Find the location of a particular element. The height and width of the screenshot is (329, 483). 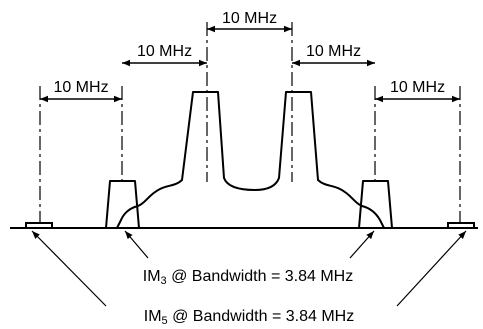

im5-right-block is located at coordinates (461, 225).